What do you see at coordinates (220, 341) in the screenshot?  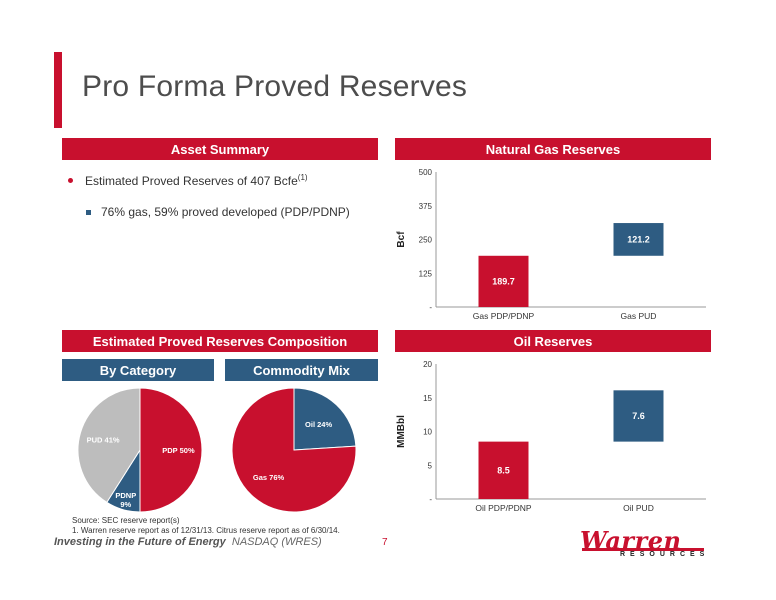 I see `composition-header: Estimated Proved Reserves Composition` at bounding box center [220, 341].